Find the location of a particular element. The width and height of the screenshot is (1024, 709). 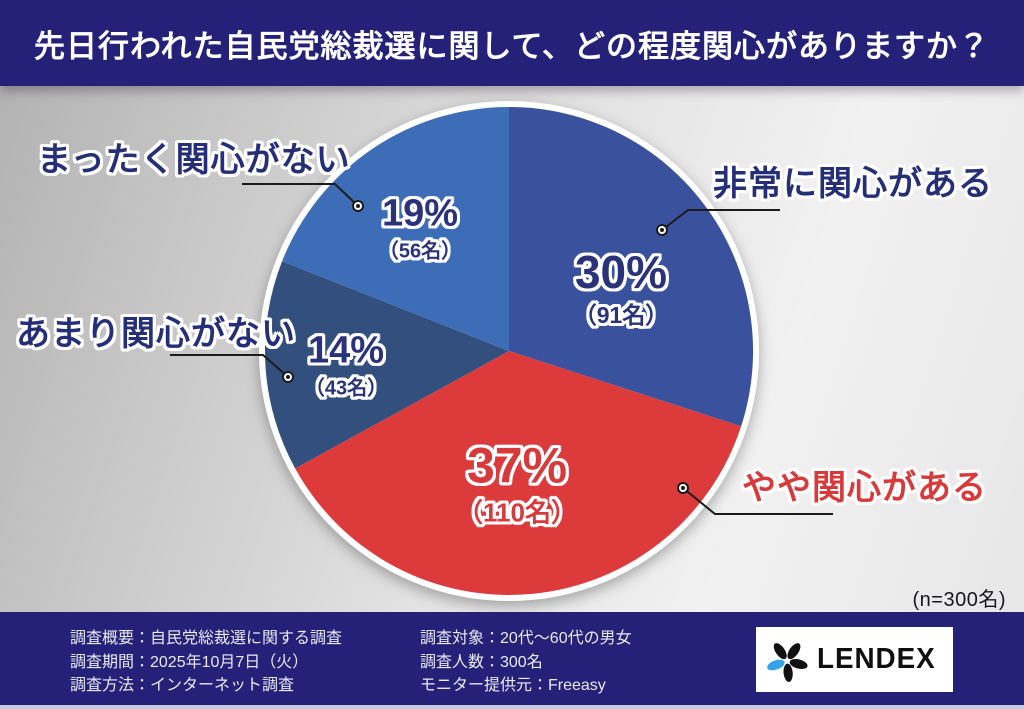

page-title: 先日行われた自民党総裁選に関して、どの程度関心がありますか？ is located at coordinates (512, 46).